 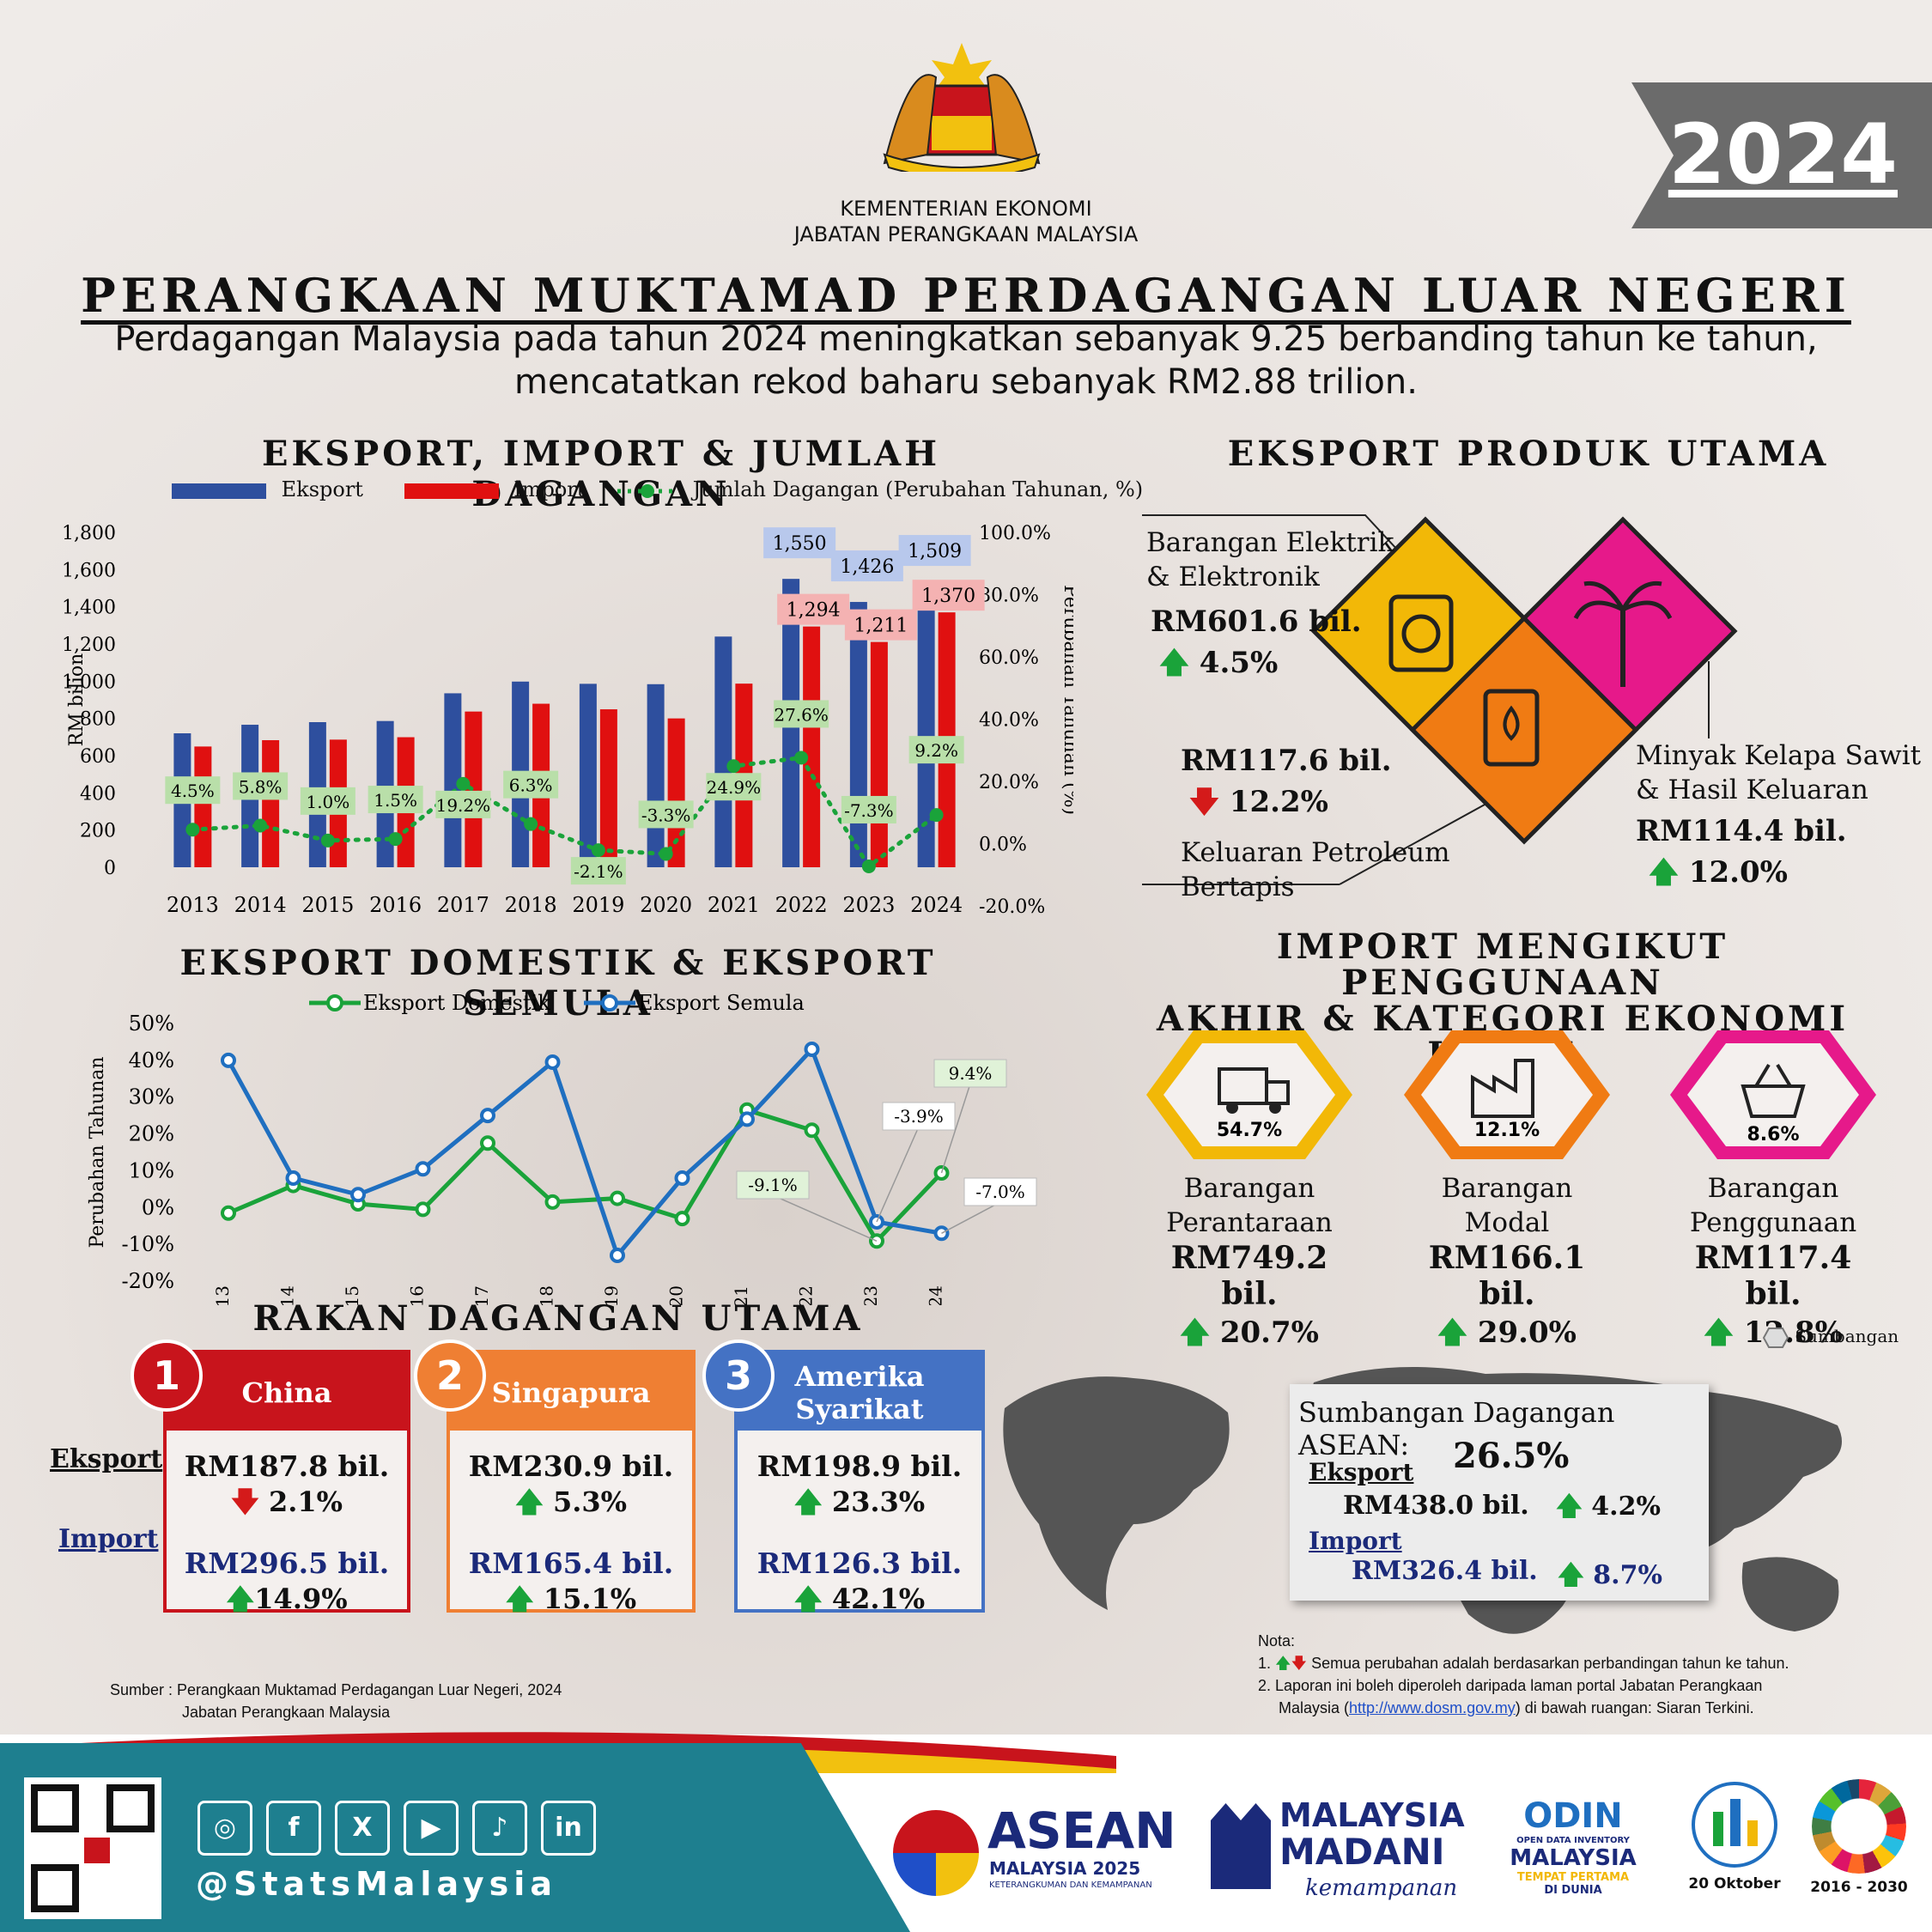 What do you see at coordinates (666, 905) in the screenshot?
I see `x-tick-label: 2020` at bounding box center [666, 905].